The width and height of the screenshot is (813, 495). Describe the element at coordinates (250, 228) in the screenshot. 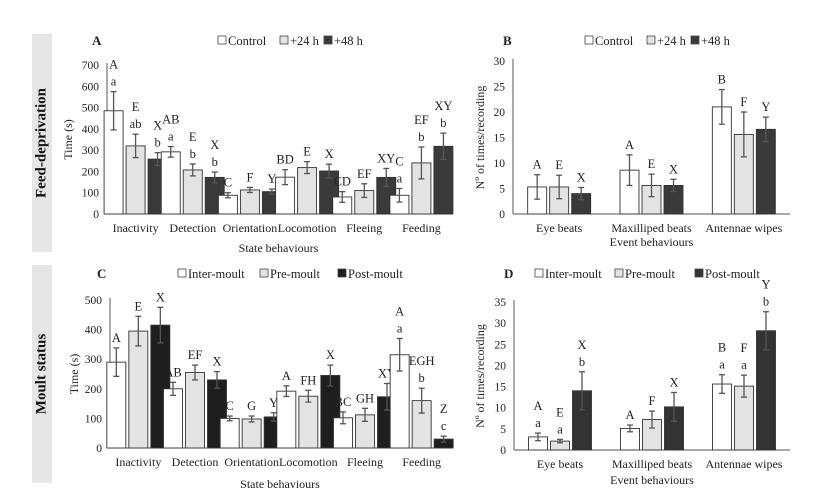

I see `x-tick-label: Orientation` at that location.